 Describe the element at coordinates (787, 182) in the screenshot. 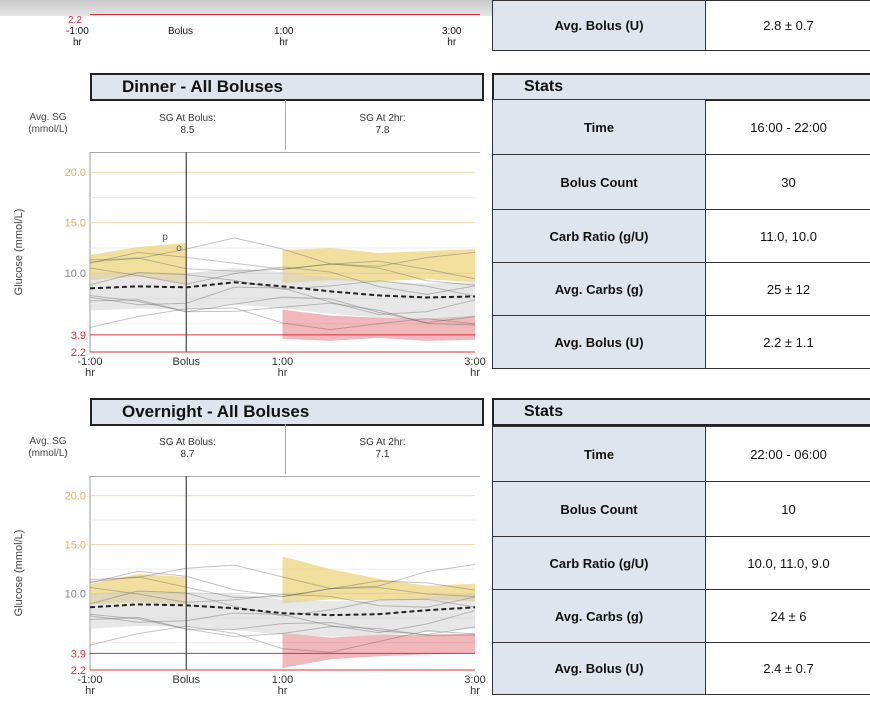

I see `stats-value: 30` at that location.